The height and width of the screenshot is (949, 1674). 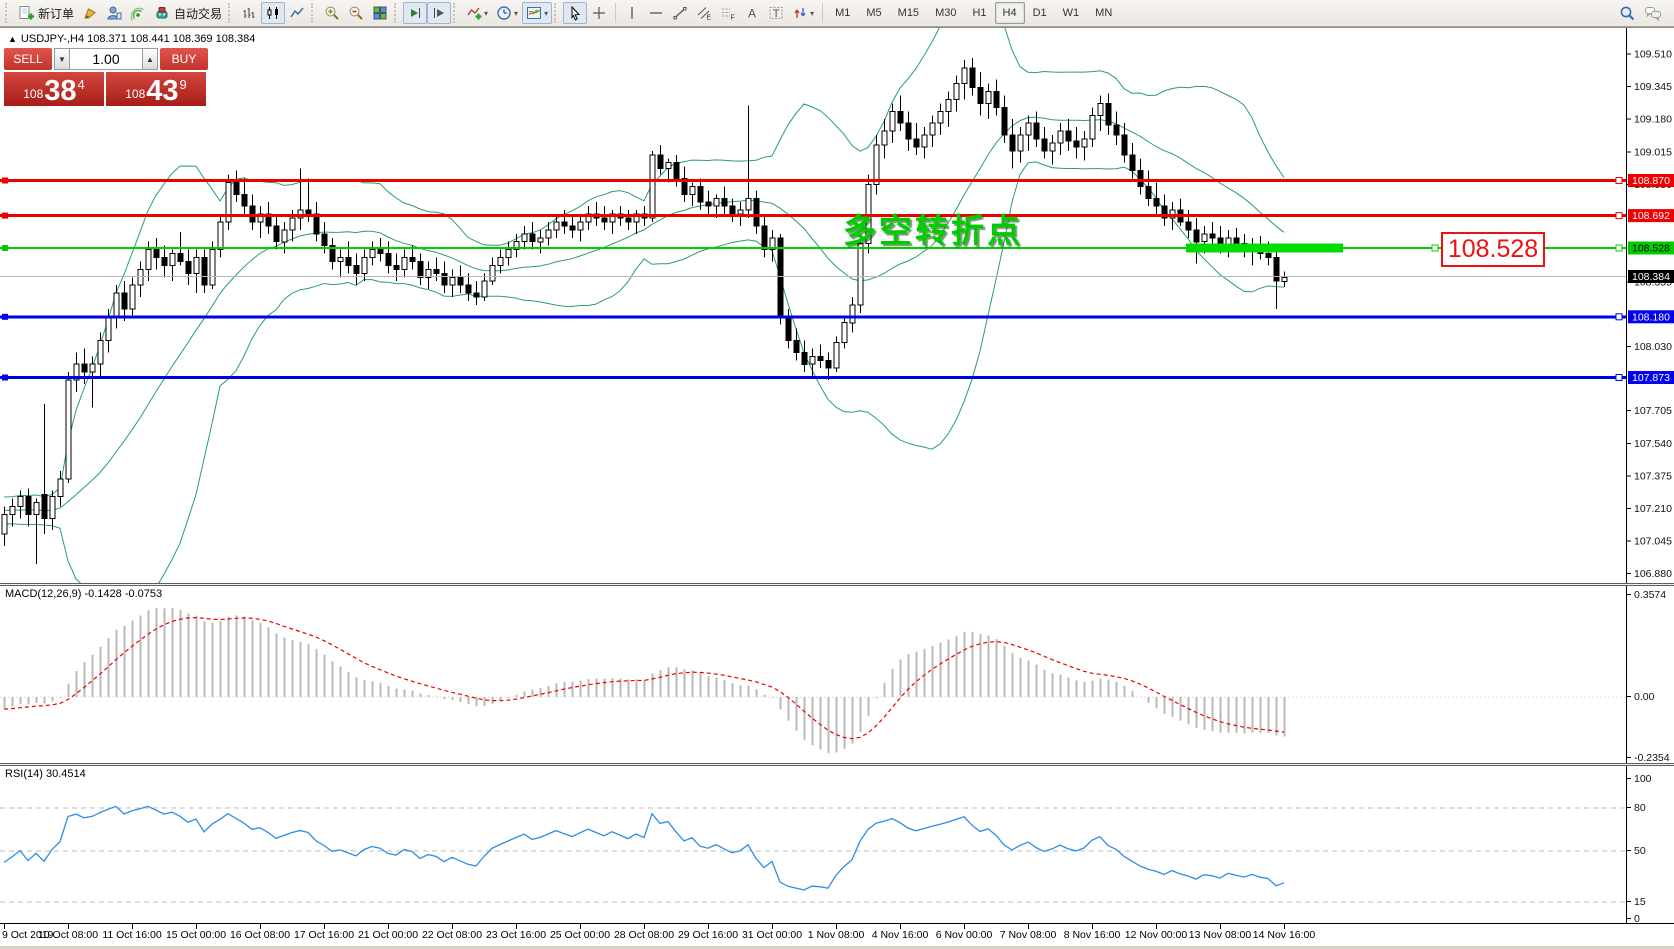 I want to click on price-badge-text: 108.180, so click(x=1651, y=317).